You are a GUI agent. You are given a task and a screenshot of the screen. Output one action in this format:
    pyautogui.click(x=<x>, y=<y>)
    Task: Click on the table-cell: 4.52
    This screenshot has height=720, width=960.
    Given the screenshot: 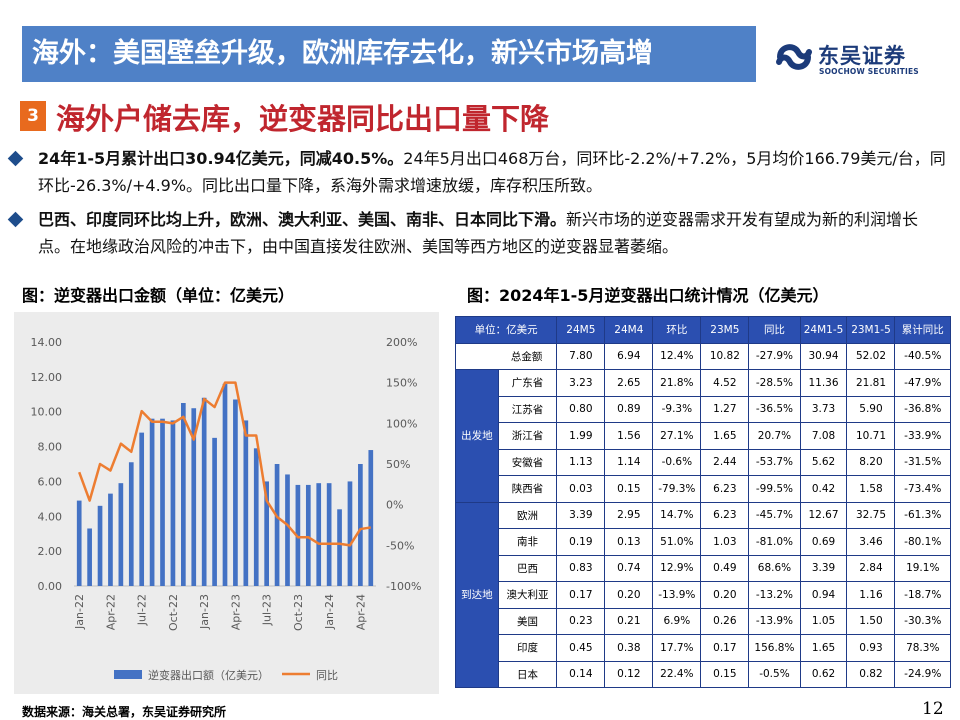 What is the action you would take?
    pyautogui.click(x=725, y=383)
    